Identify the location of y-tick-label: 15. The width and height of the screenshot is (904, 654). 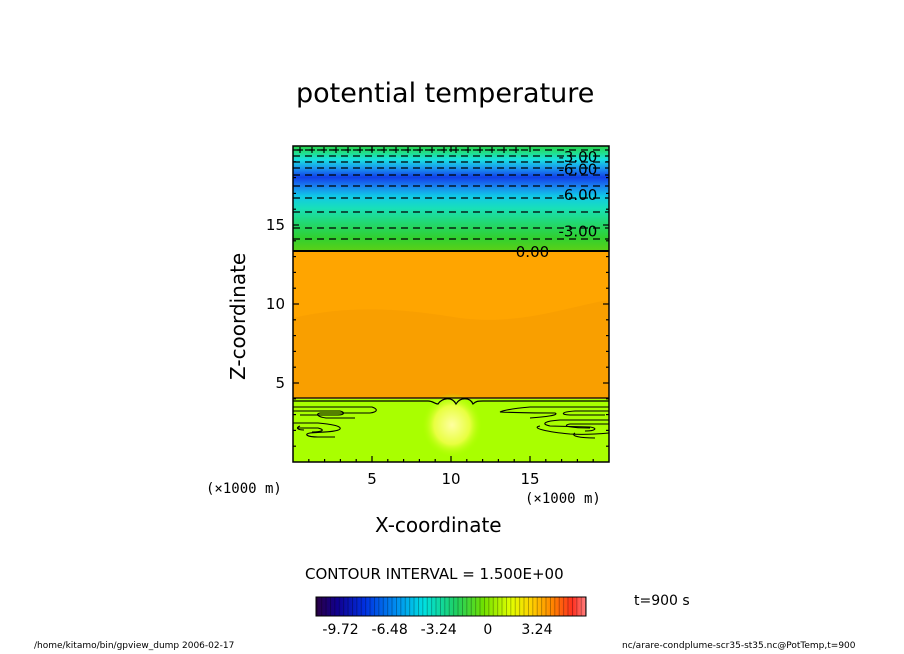
(275, 225).